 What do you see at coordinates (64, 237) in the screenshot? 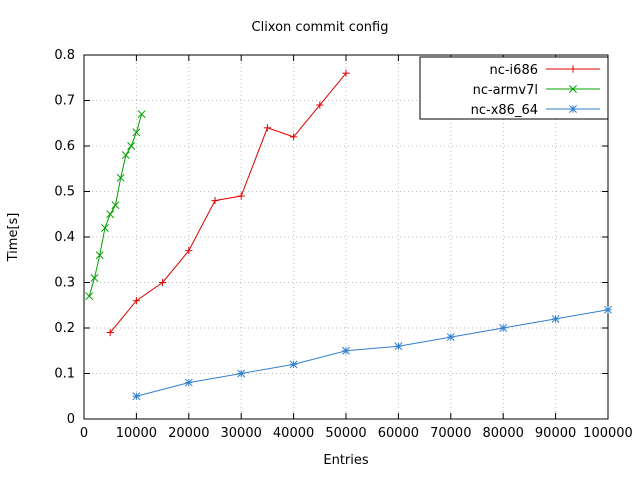
I see `svg-text: 0.4` at bounding box center [64, 237].